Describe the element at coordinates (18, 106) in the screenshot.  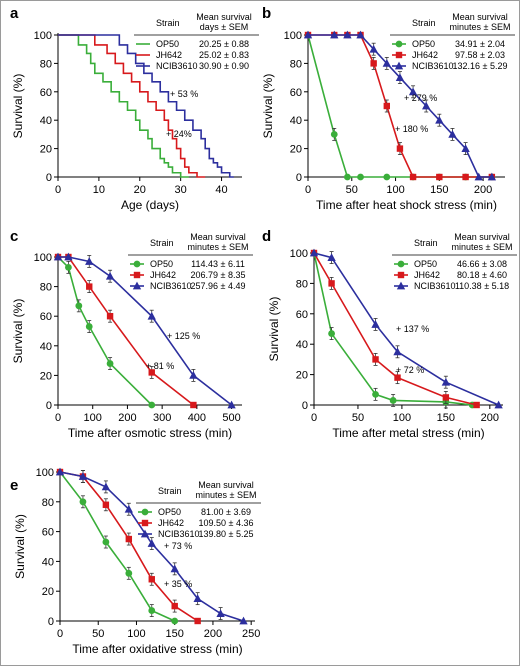
I see `y-axis-label: Survival (%)` at that location.